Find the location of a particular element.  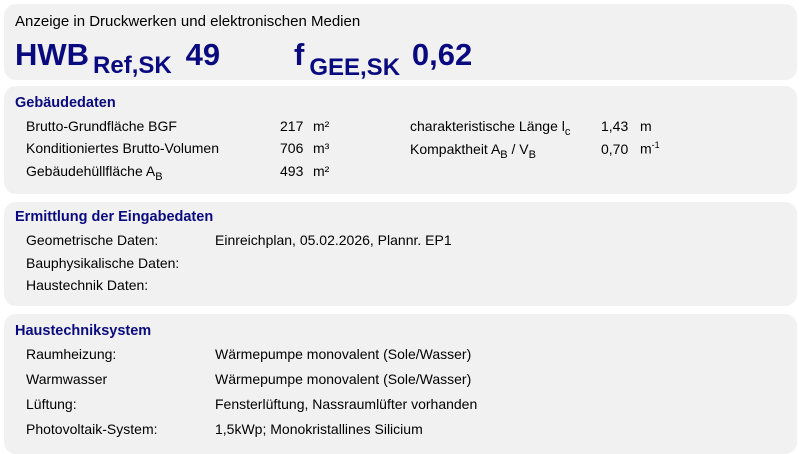

volume-row: Konditioniertes Brutto-Volumen 706 m³ is located at coordinates (177, 148).